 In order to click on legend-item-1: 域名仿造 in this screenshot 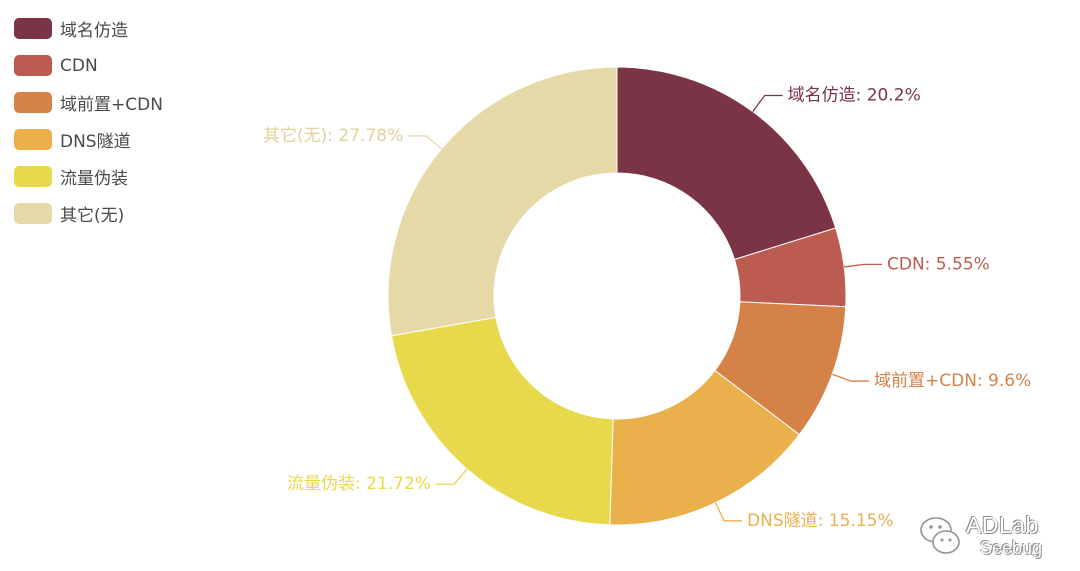, I will do `click(88, 28)`.